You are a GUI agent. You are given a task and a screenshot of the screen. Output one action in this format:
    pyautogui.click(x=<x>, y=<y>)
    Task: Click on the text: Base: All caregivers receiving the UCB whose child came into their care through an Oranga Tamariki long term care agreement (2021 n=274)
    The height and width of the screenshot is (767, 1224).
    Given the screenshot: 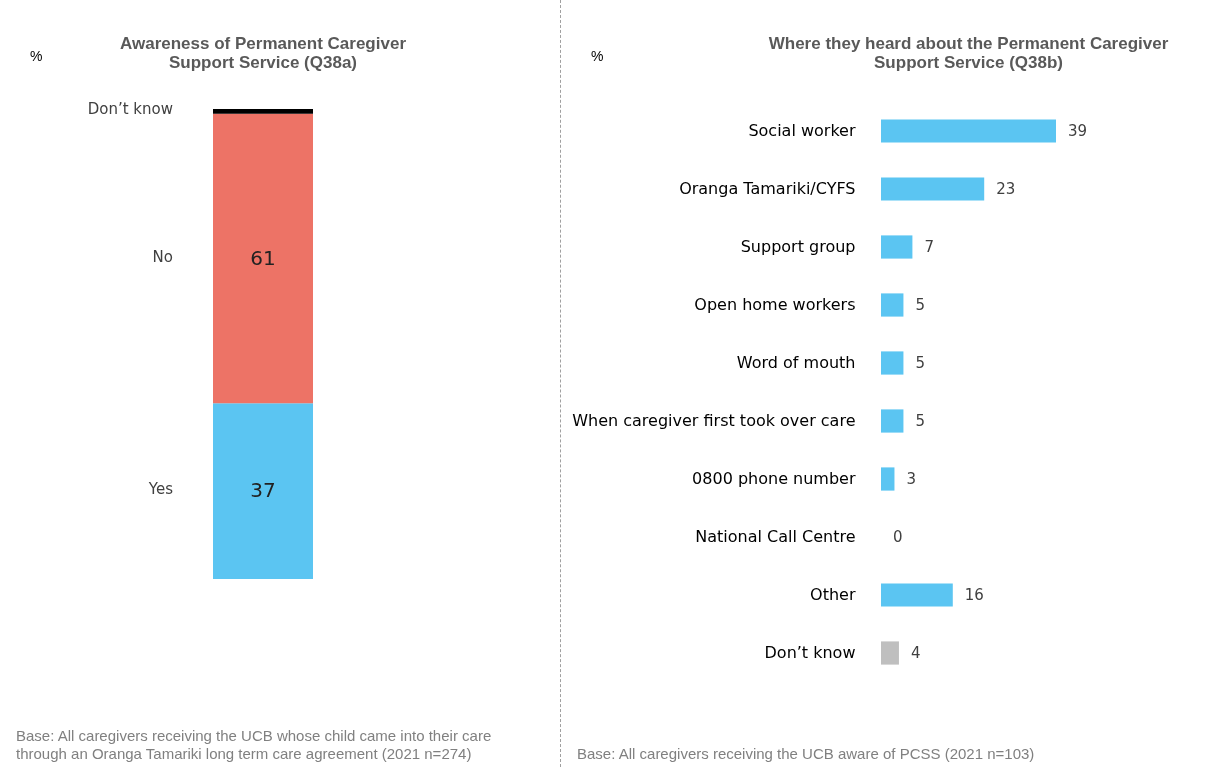 What is the action you would take?
    pyautogui.click(x=254, y=745)
    